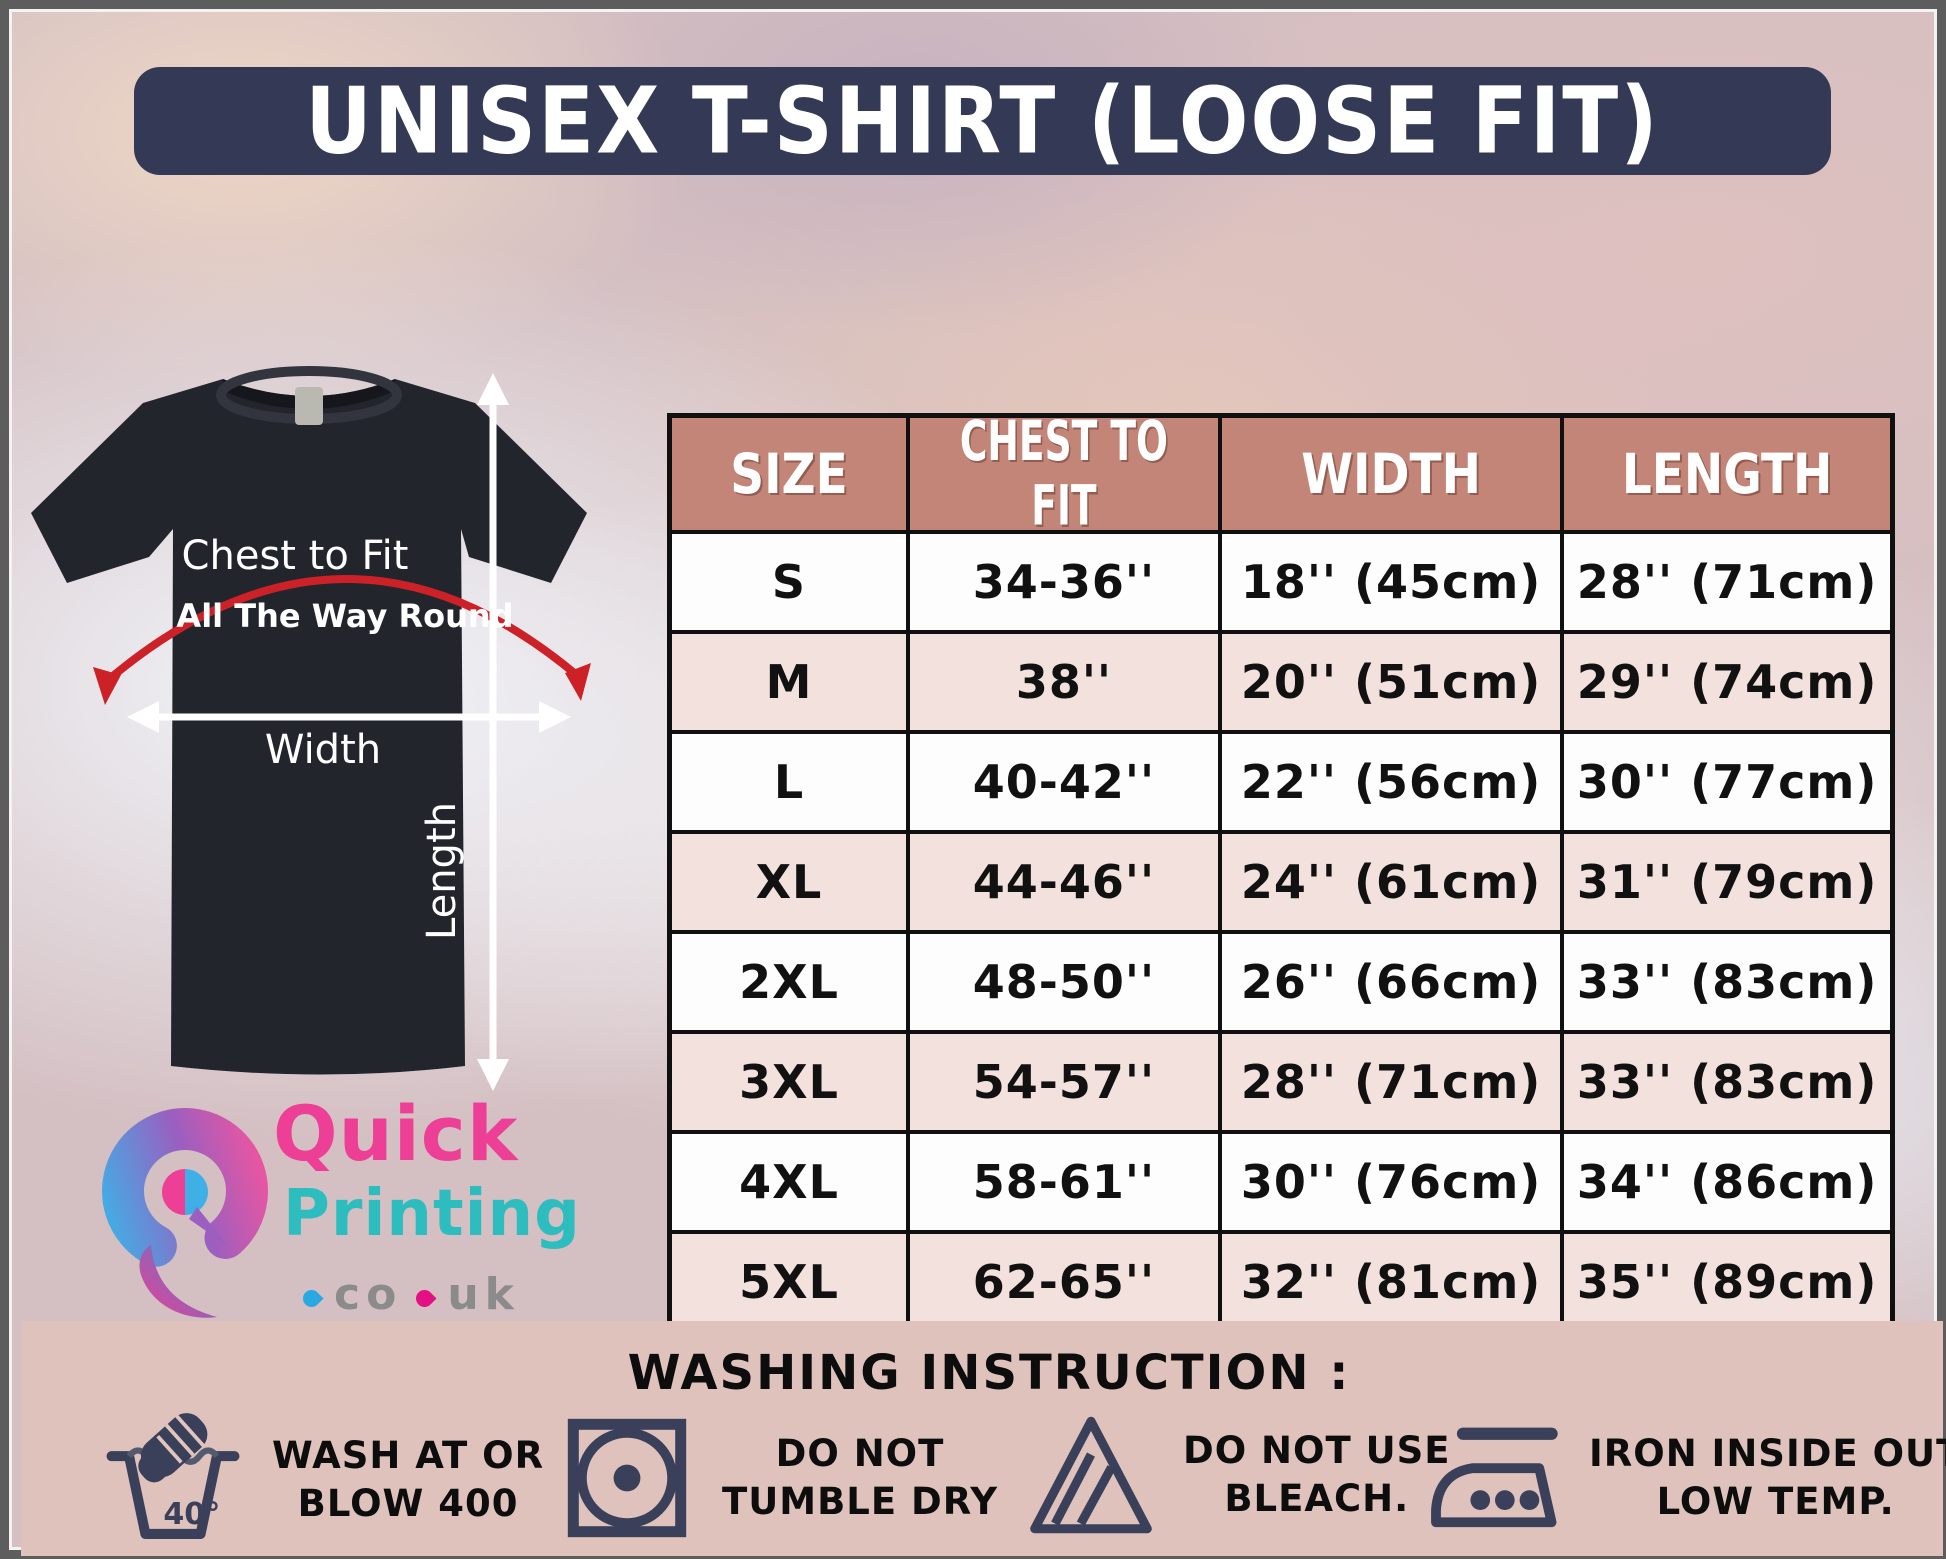 This screenshot has width=1946, height=1559. Describe the element at coordinates (1091, 1475) in the screenshot. I see `do-not-bleach-icon` at that location.